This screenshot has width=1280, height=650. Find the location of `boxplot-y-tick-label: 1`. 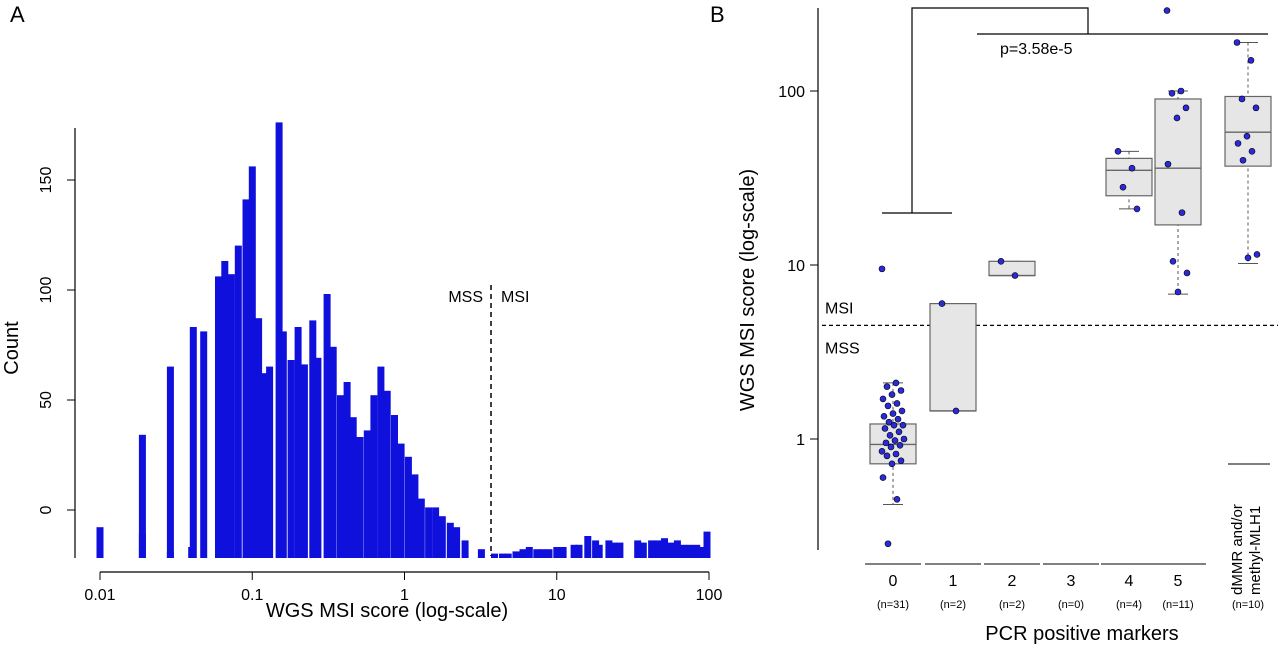

boxplot-y-tick-label: 1 is located at coordinates (800, 440).